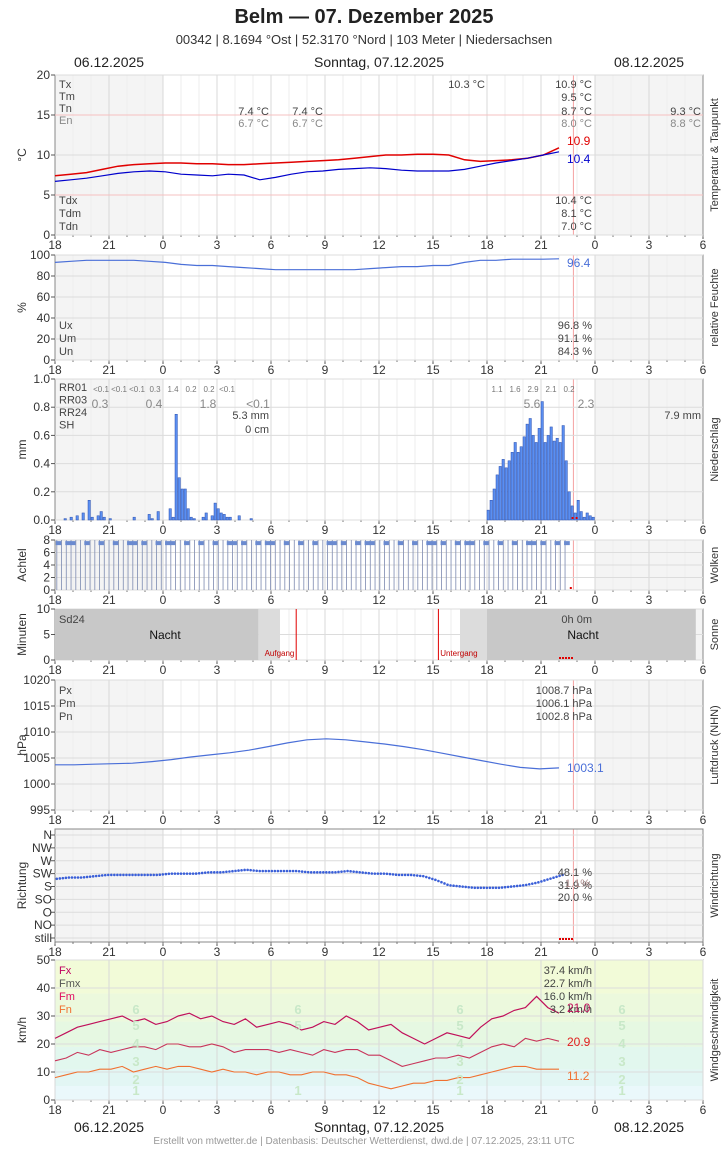  What do you see at coordinates (101, 389) in the screenshot?
I see `hourly-prev-value: <0.1` at bounding box center [101, 389].